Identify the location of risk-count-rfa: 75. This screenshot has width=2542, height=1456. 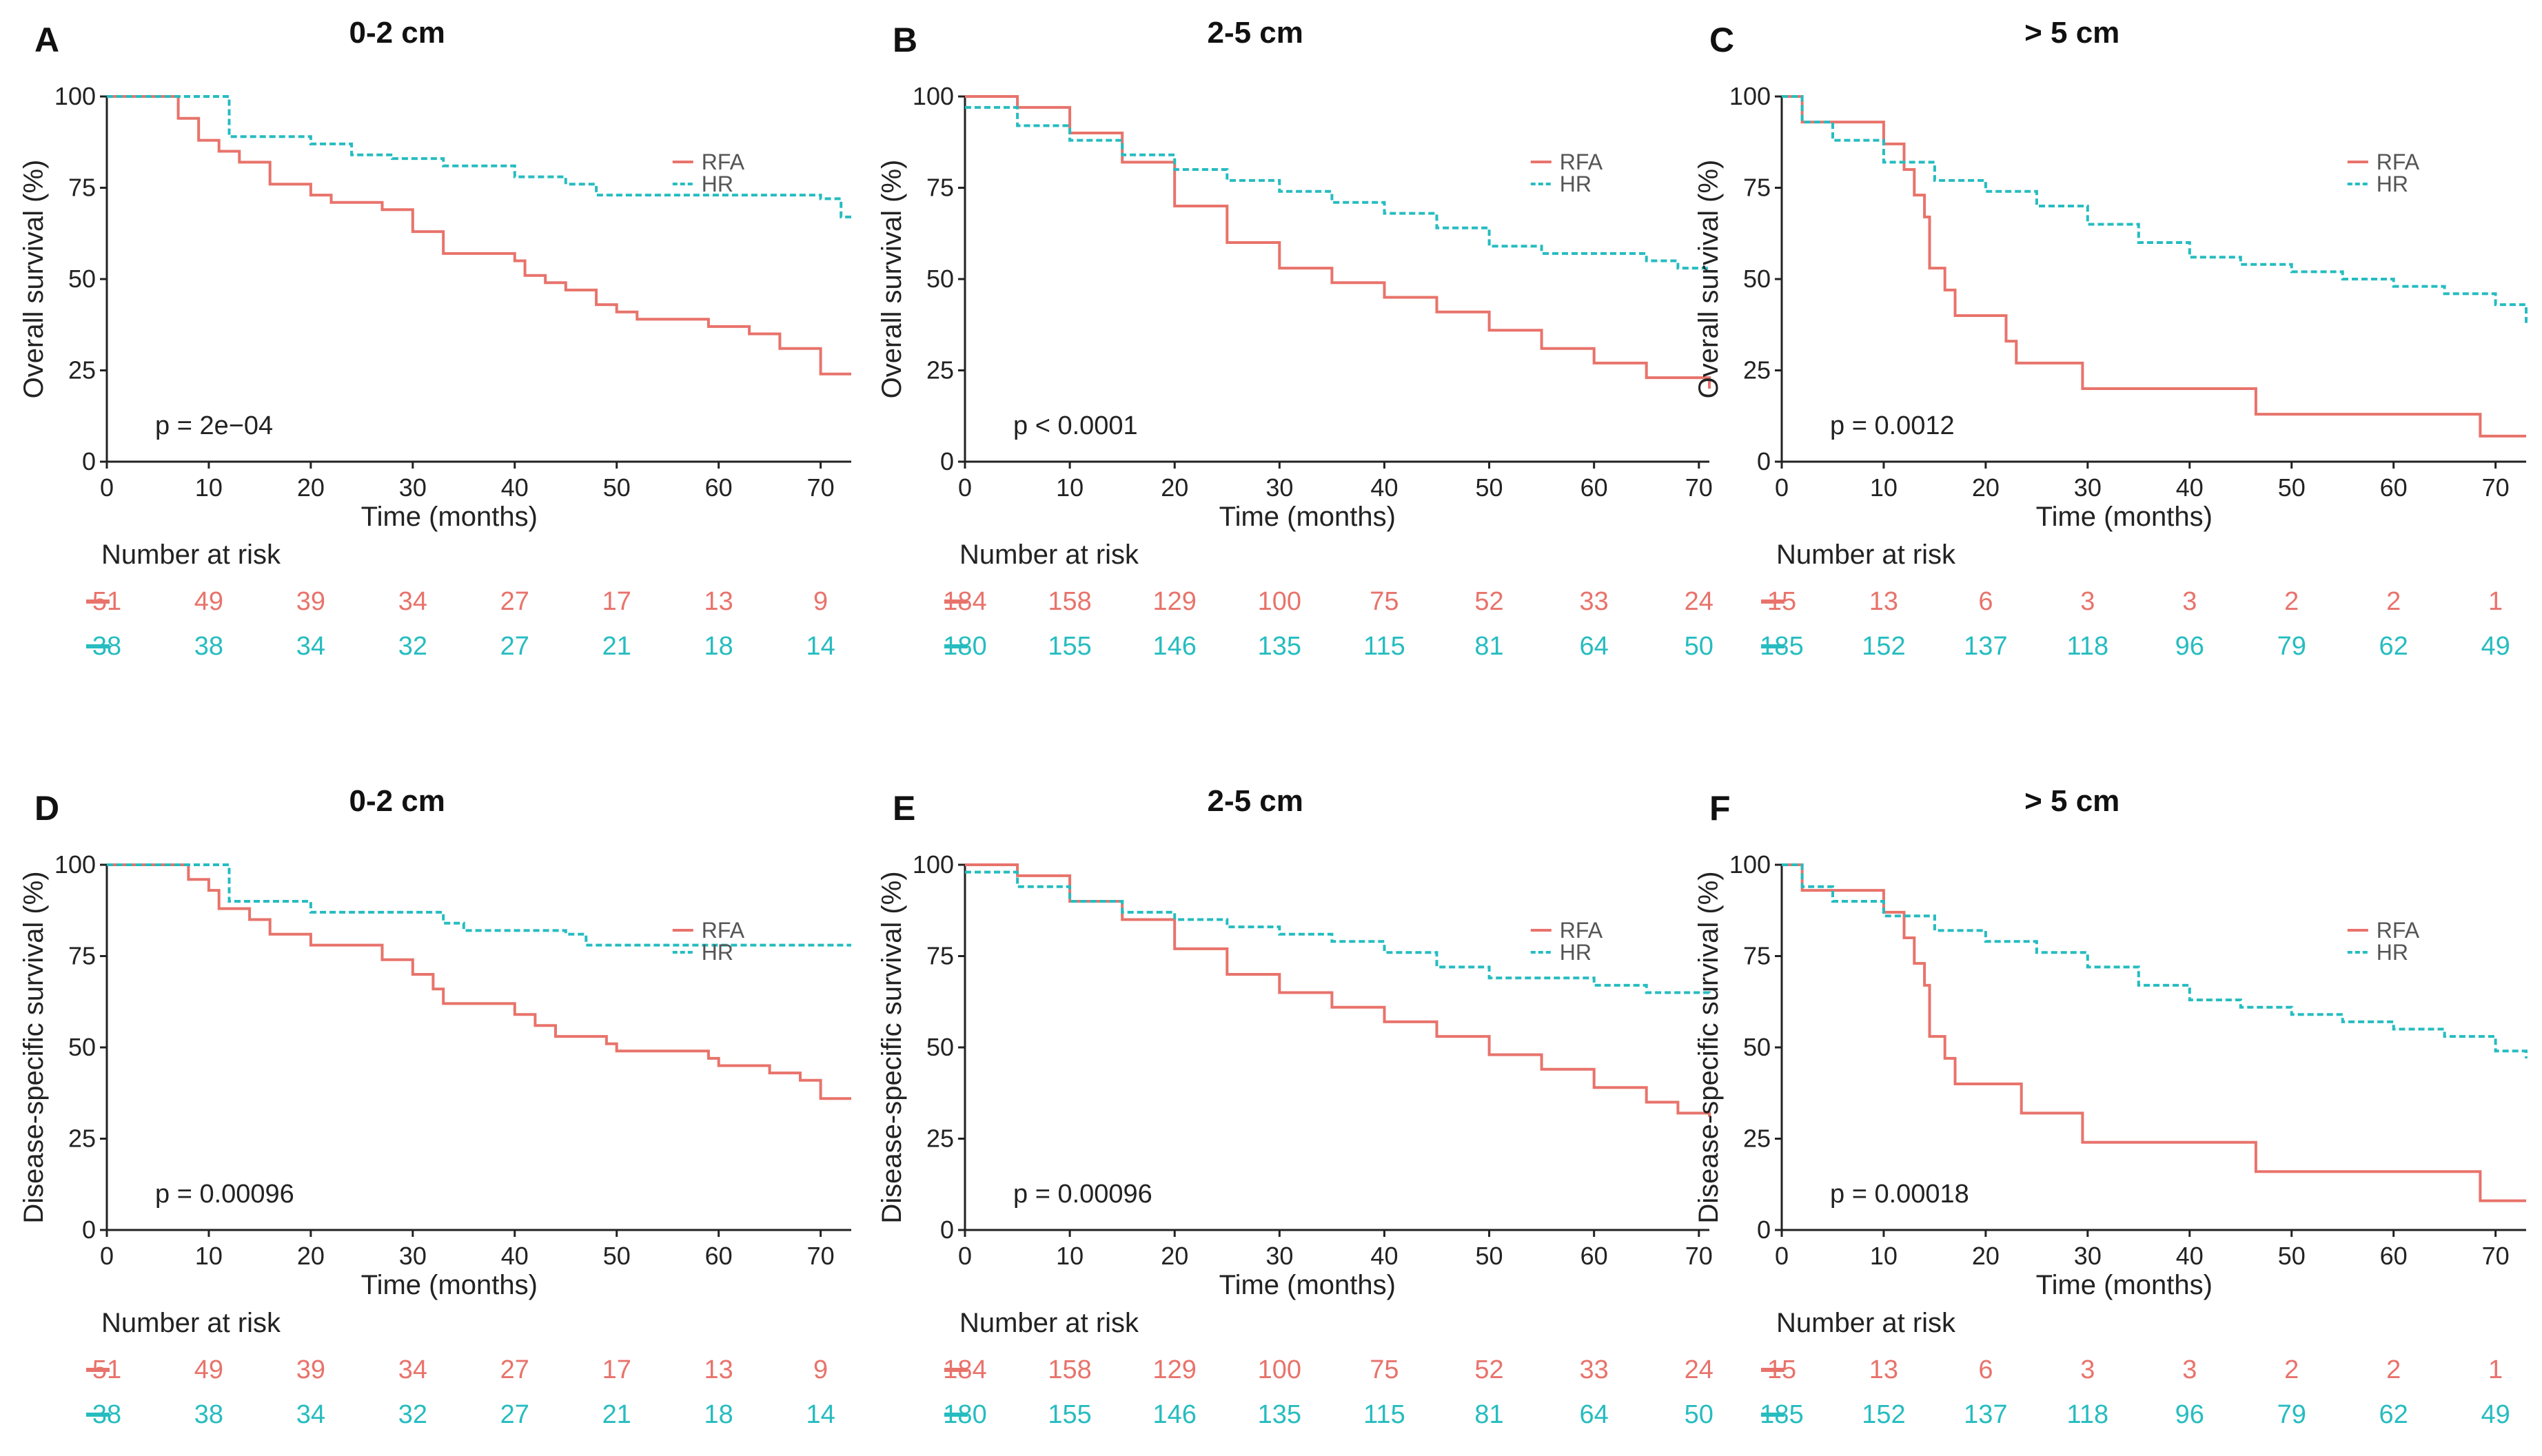
(1384, 601).